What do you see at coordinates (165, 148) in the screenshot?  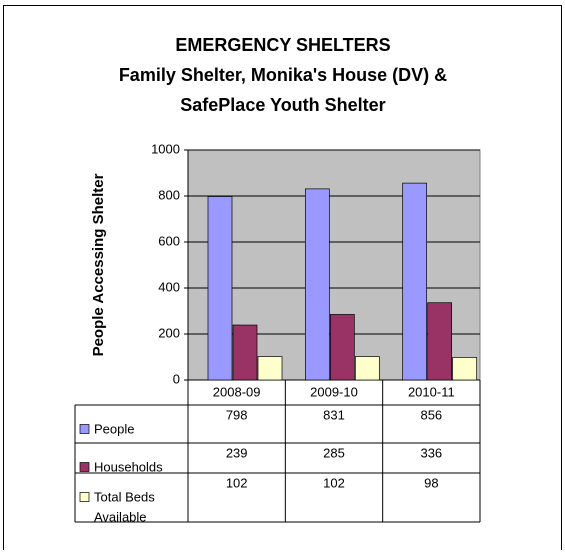 I see `y-tick-label: 1000` at bounding box center [165, 148].